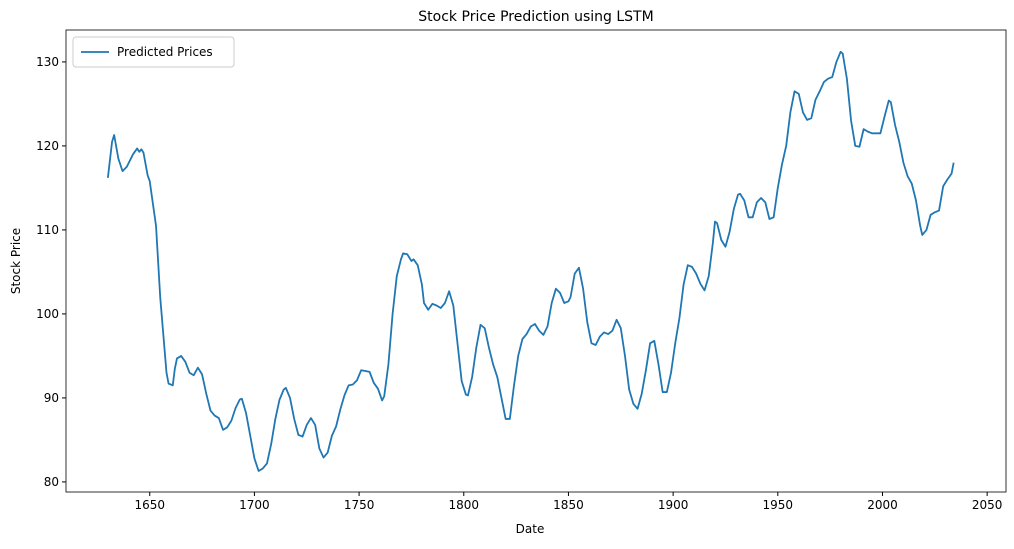 This screenshot has width=1014, height=549. What do you see at coordinates (987, 505) in the screenshot?
I see `x-tick-label: 2050` at bounding box center [987, 505].